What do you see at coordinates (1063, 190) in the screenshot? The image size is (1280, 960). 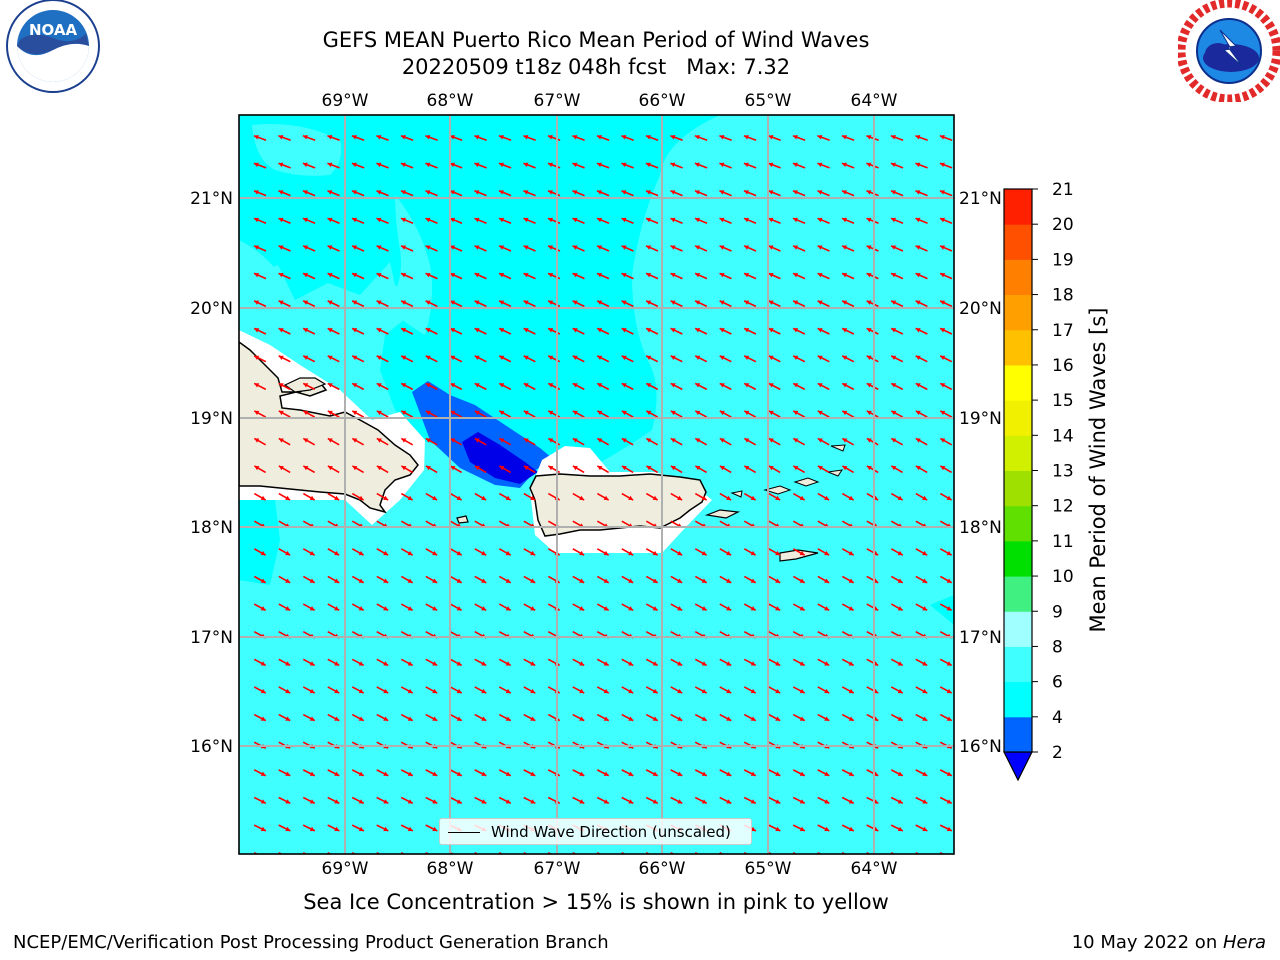 I see `colorbar-tick-label: 21` at bounding box center [1063, 190].